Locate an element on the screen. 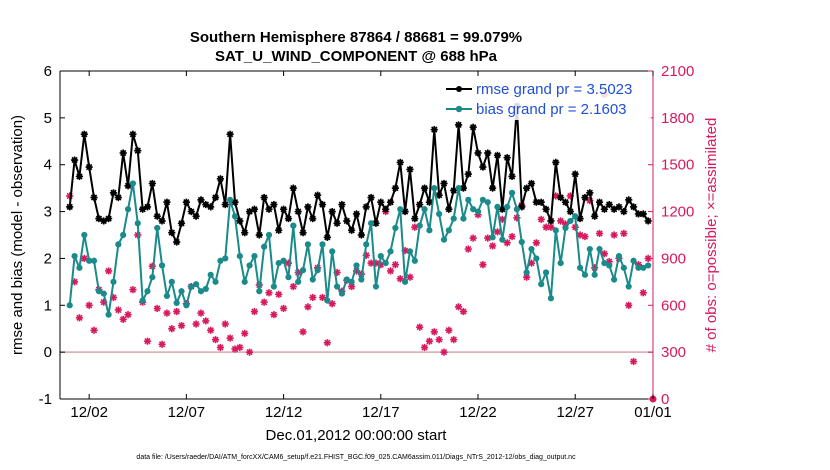 The image size is (830, 470). chart-subtitle: SAT_U_WIND_COMPONENT @ 688 hPa is located at coordinates (356, 56).